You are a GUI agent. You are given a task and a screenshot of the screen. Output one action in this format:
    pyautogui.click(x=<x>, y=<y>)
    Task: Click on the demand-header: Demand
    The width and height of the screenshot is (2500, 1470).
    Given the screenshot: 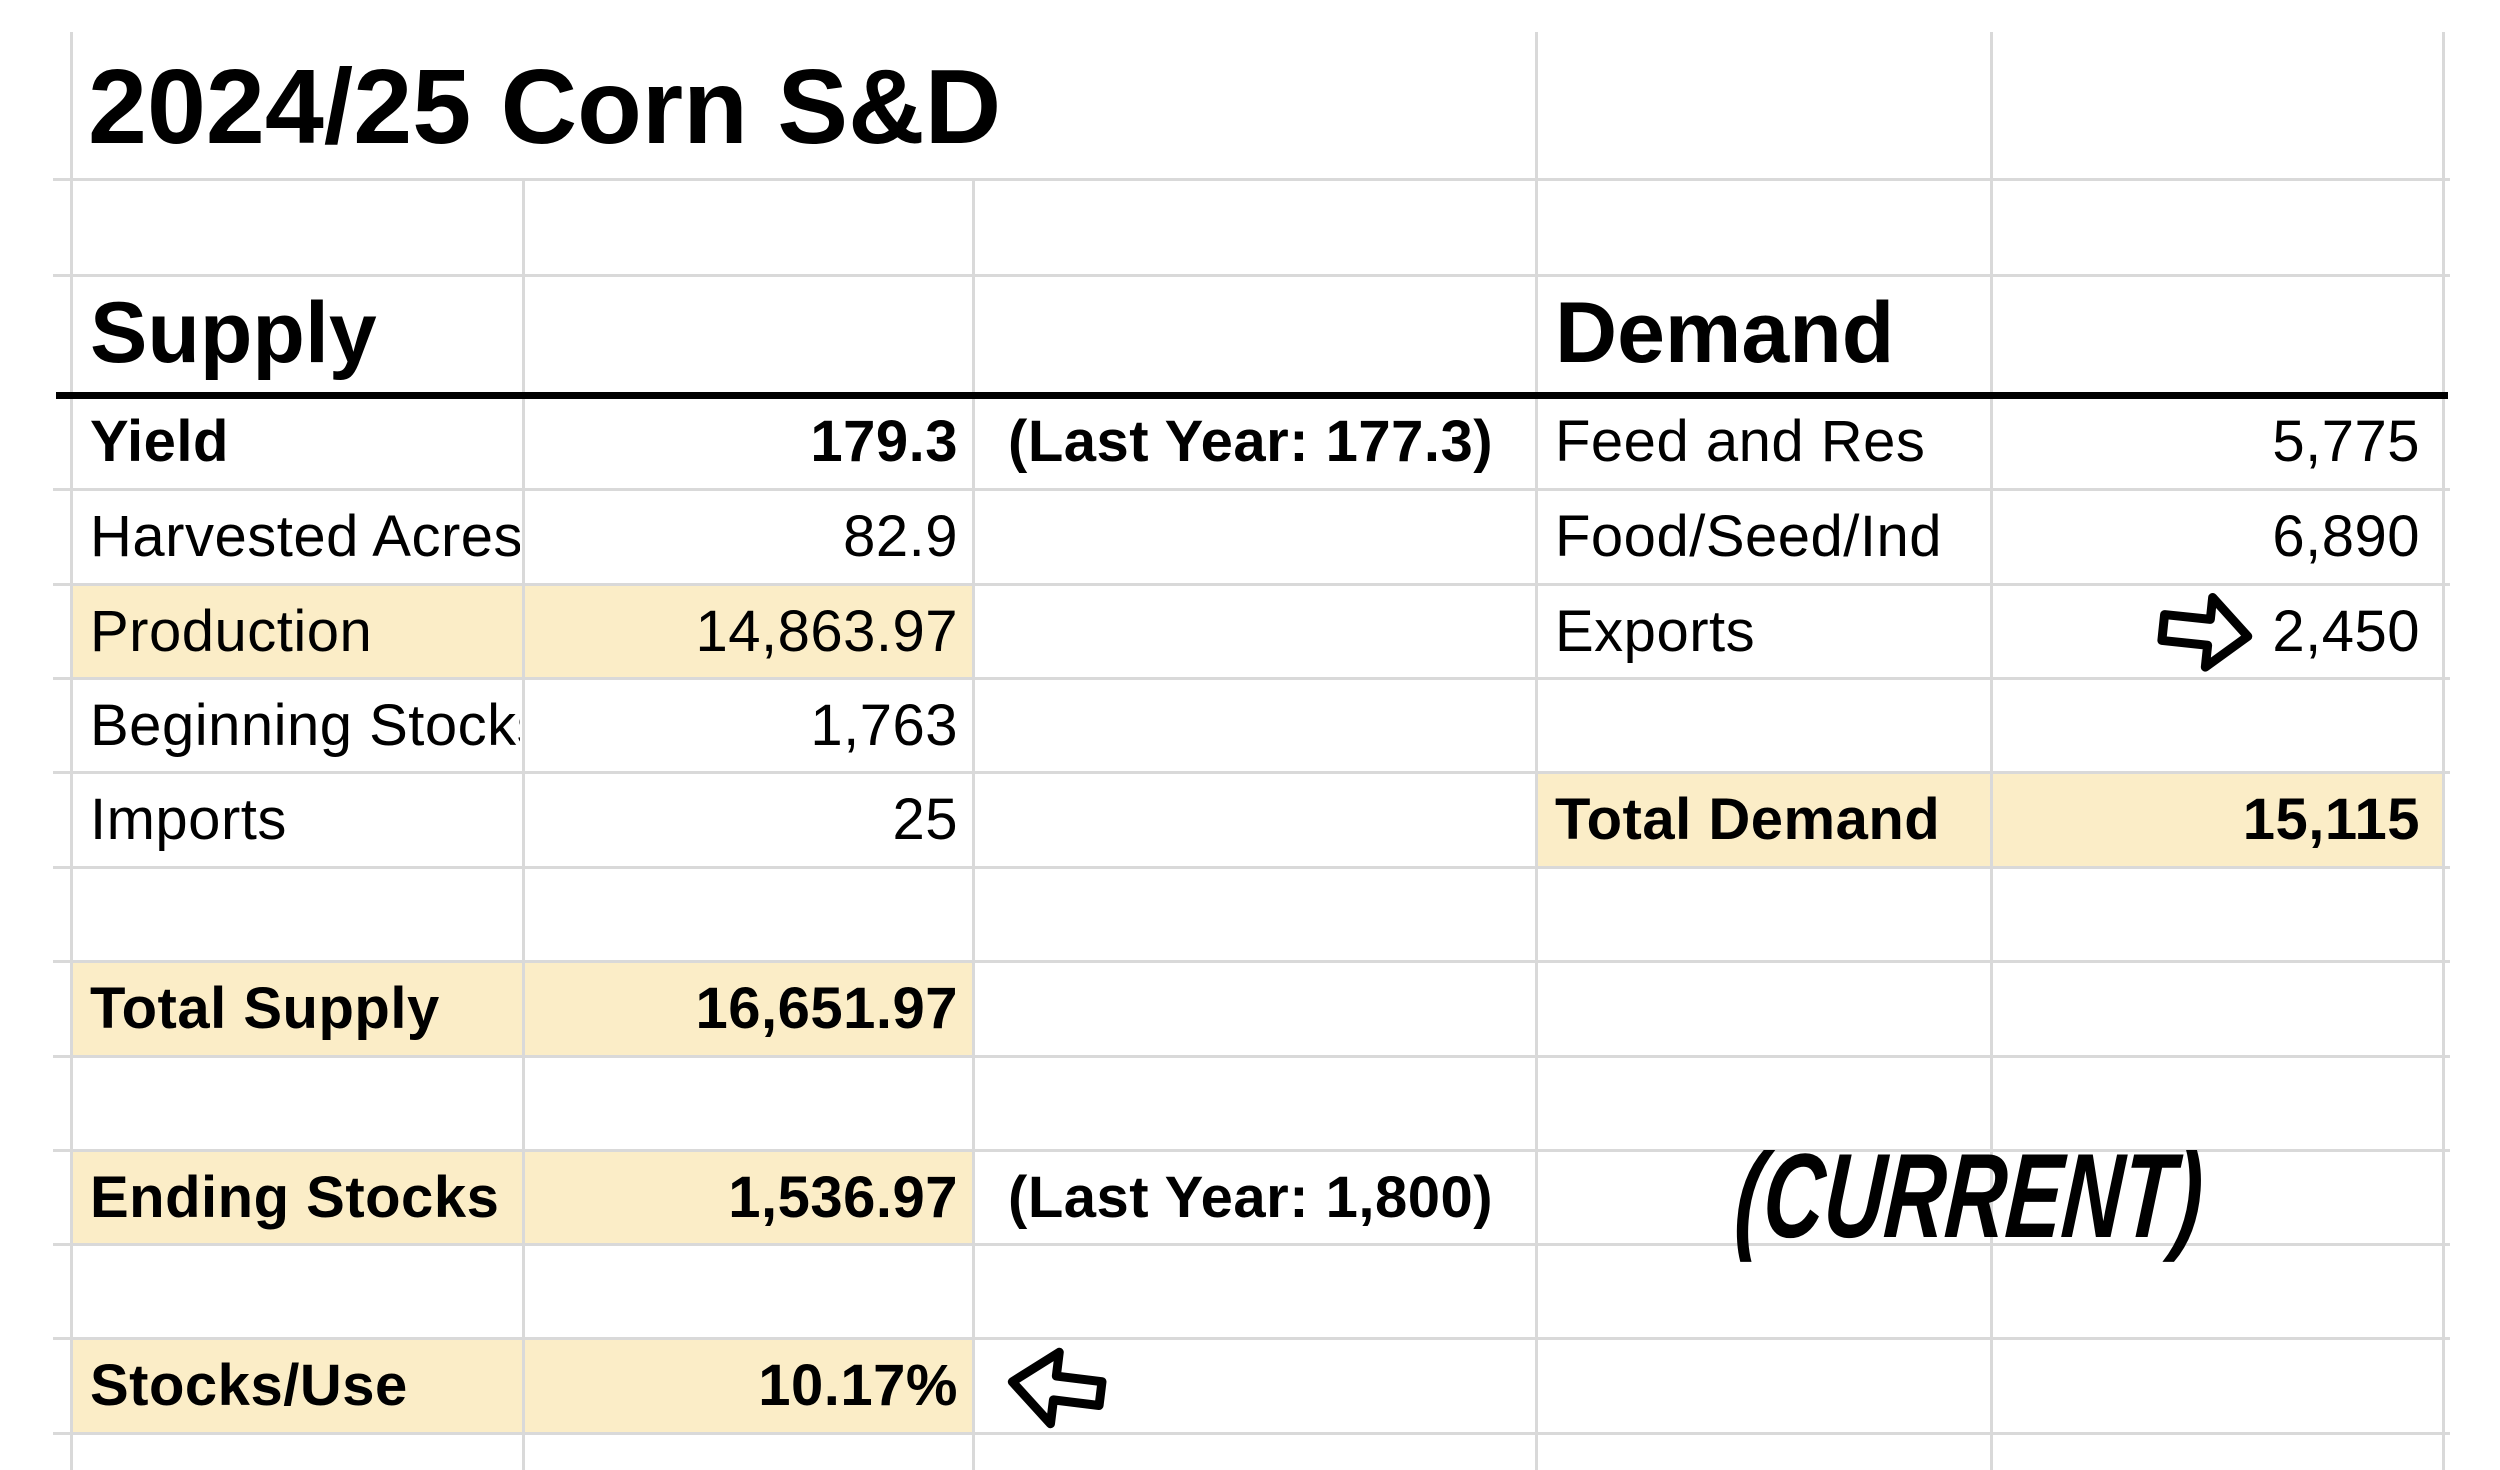 What is the action you would take?
    pyautogui.click(x=1725, y=333)
    